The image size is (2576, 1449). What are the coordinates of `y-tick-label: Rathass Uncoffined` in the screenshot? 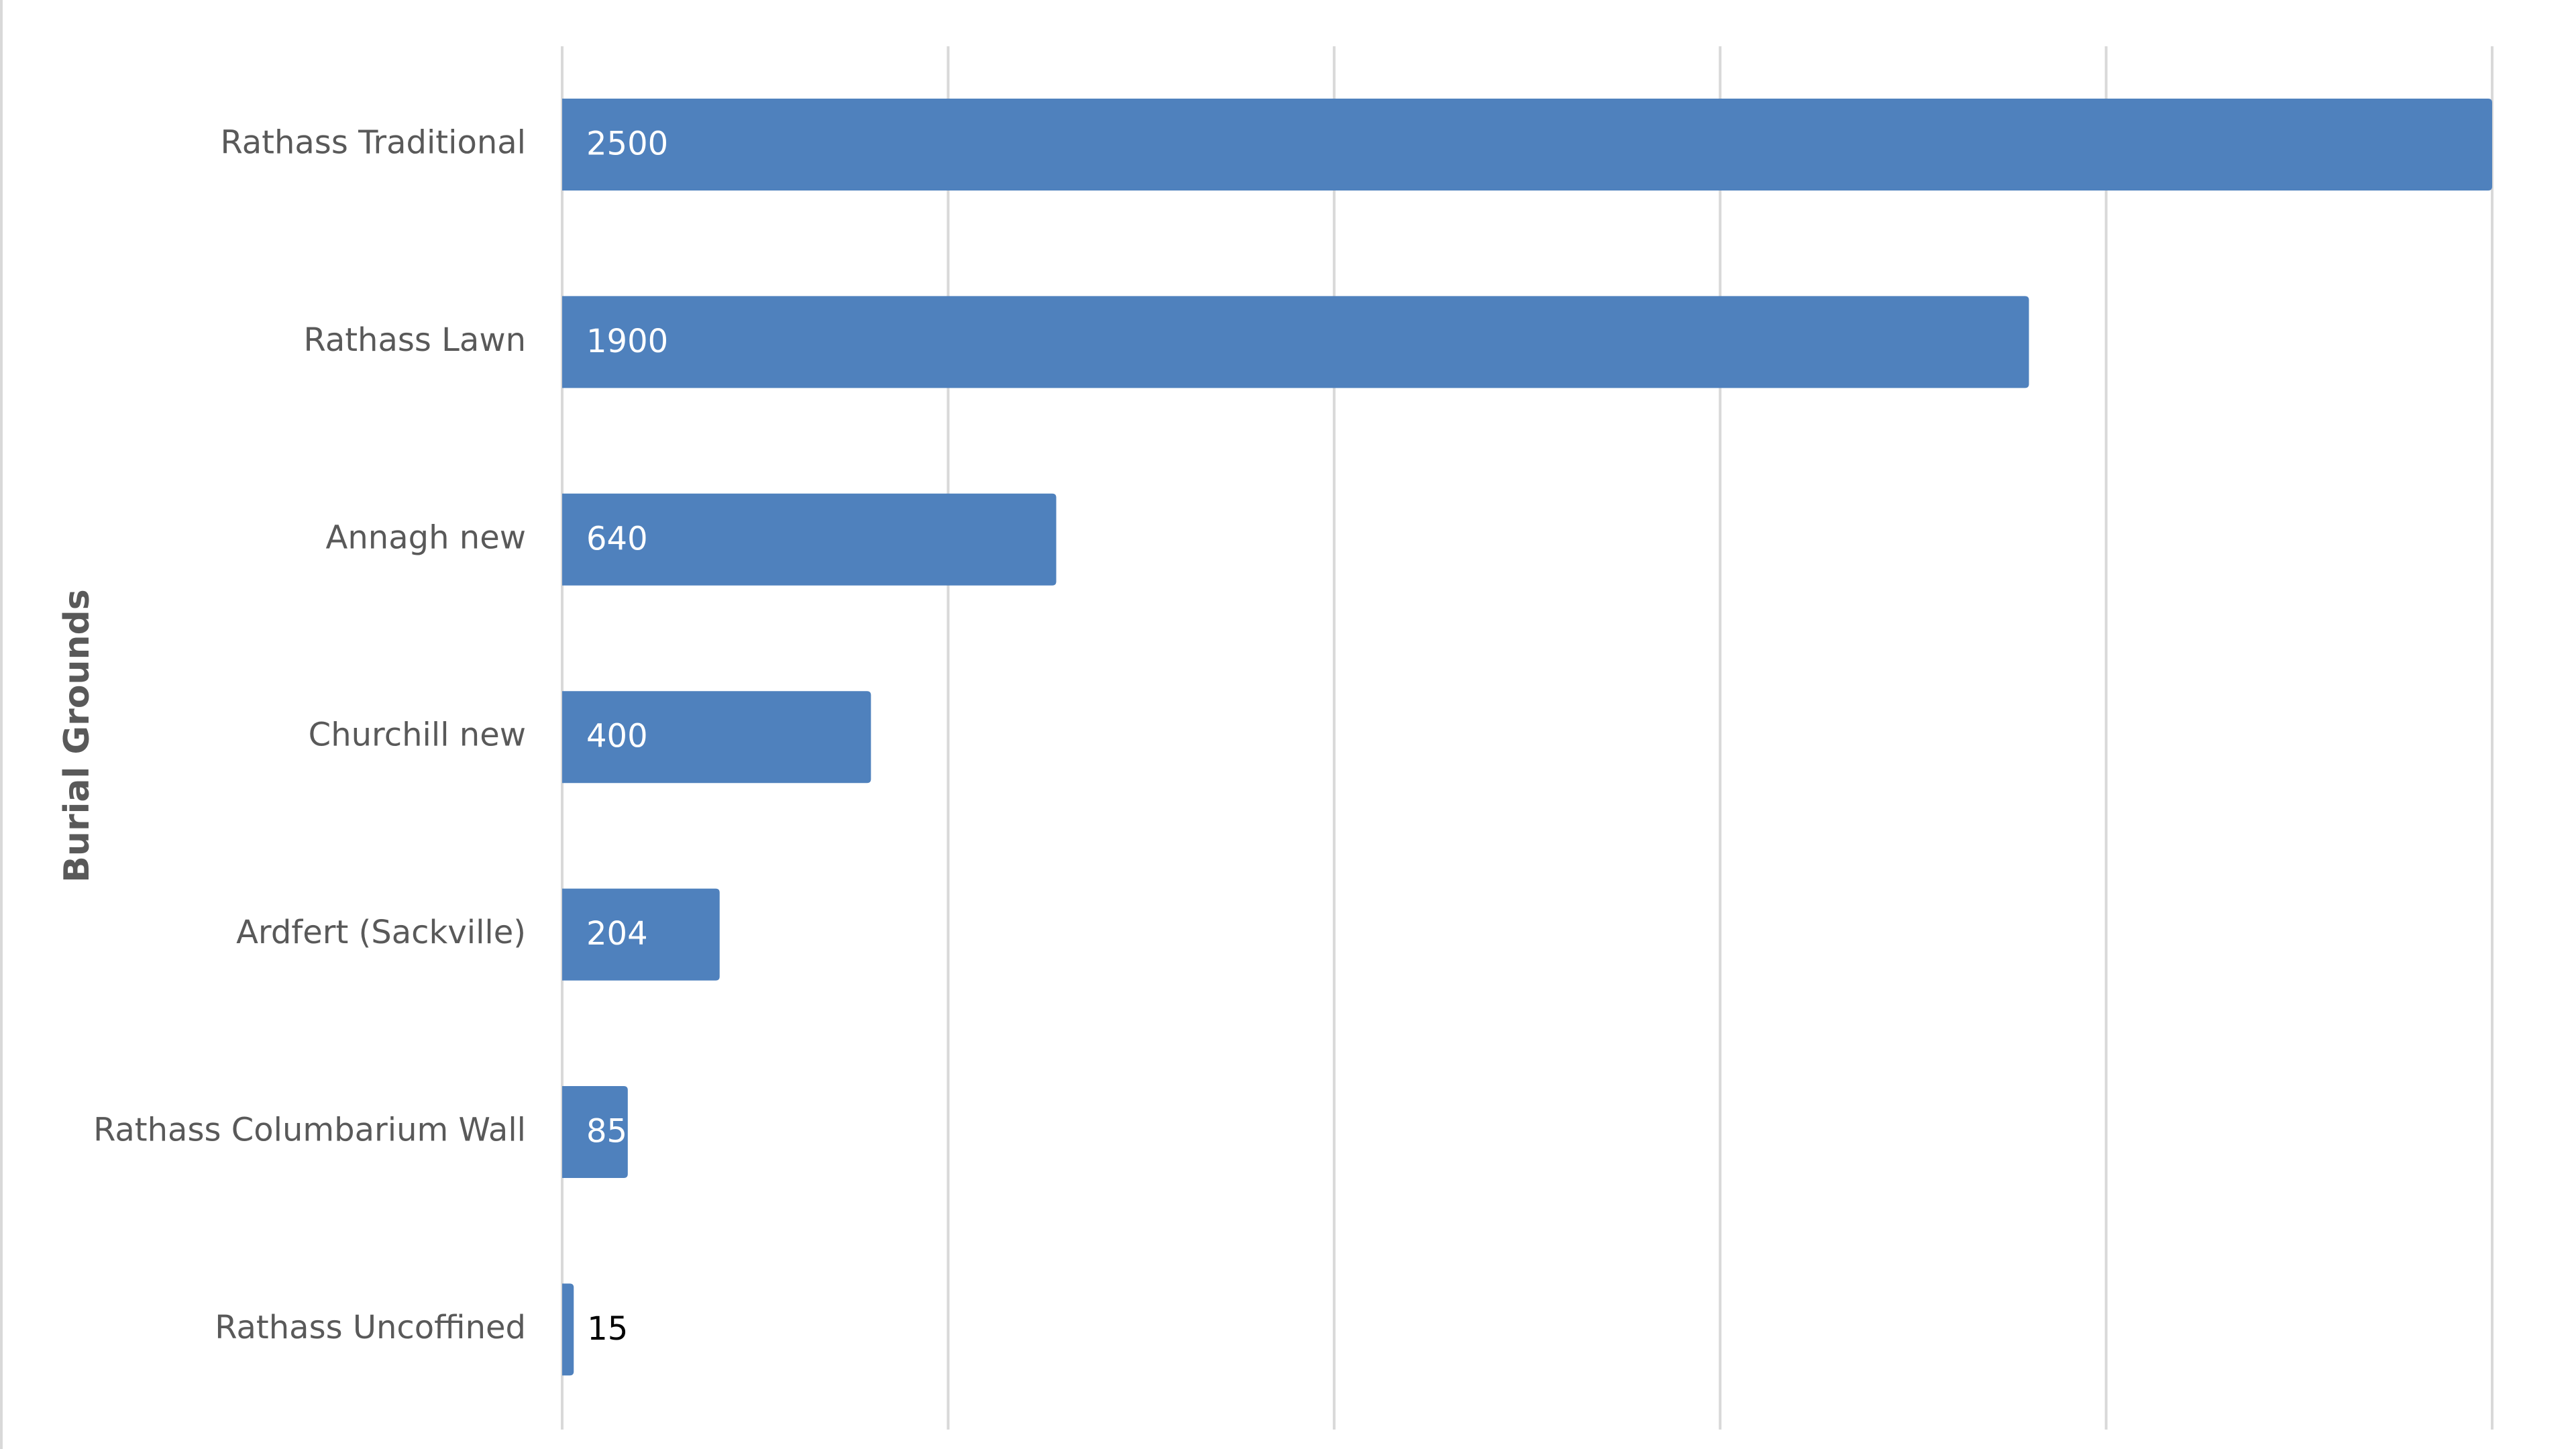 It's located at (370, 1327).